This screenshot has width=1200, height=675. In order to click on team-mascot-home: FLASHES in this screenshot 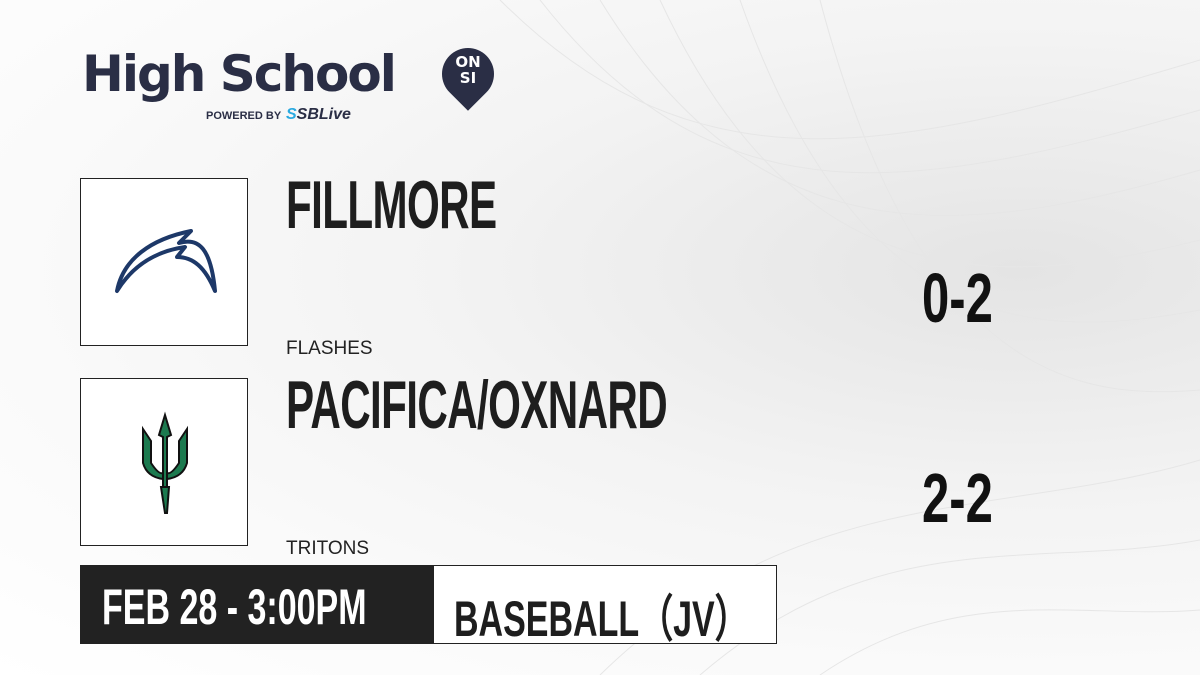, I will do `click(329, 348)`.